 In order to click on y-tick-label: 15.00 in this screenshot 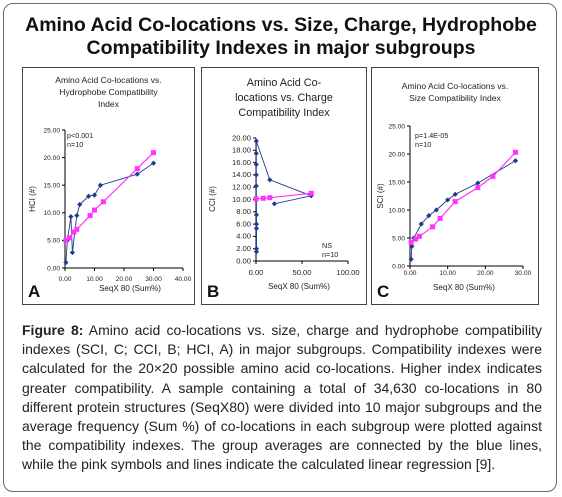, I will do `click(396, 182)`.